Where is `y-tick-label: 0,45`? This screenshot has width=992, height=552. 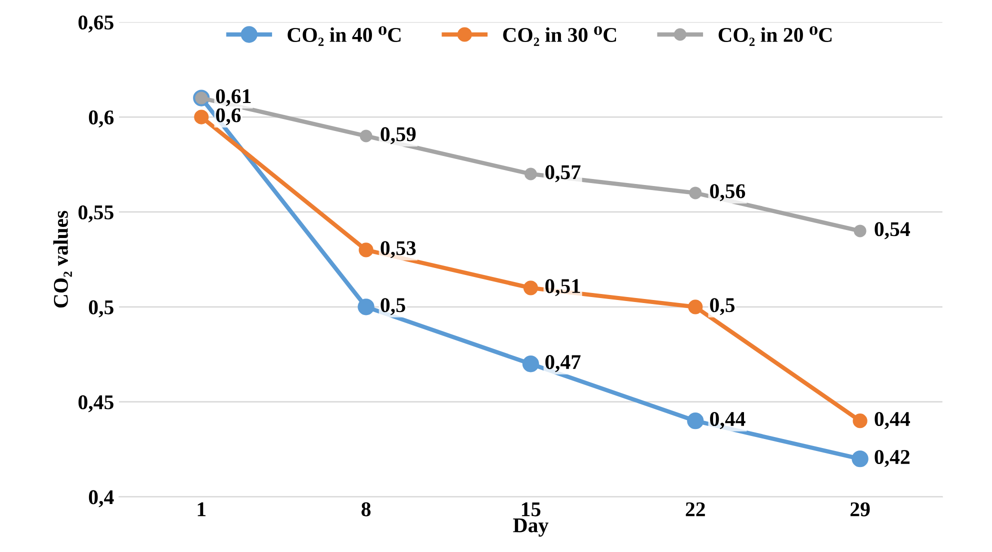 y-tick-label: 0,45 is located at coordinates (96, 403).